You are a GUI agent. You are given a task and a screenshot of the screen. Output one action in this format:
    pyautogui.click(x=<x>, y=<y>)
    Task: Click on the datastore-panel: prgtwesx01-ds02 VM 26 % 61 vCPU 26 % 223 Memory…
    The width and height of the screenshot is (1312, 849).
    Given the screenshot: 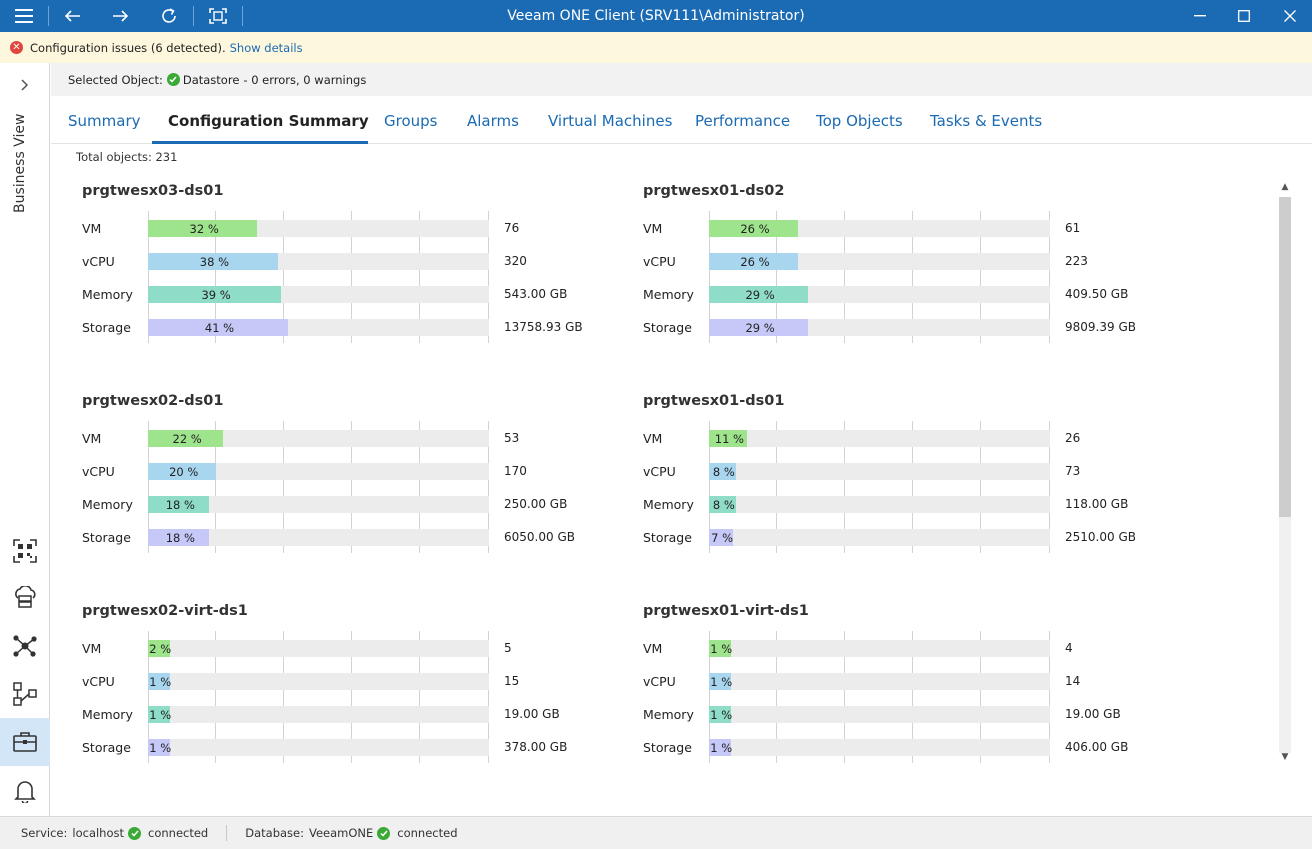 What is the action you would take?
    pyautogui.click(x=903, y=273)
    